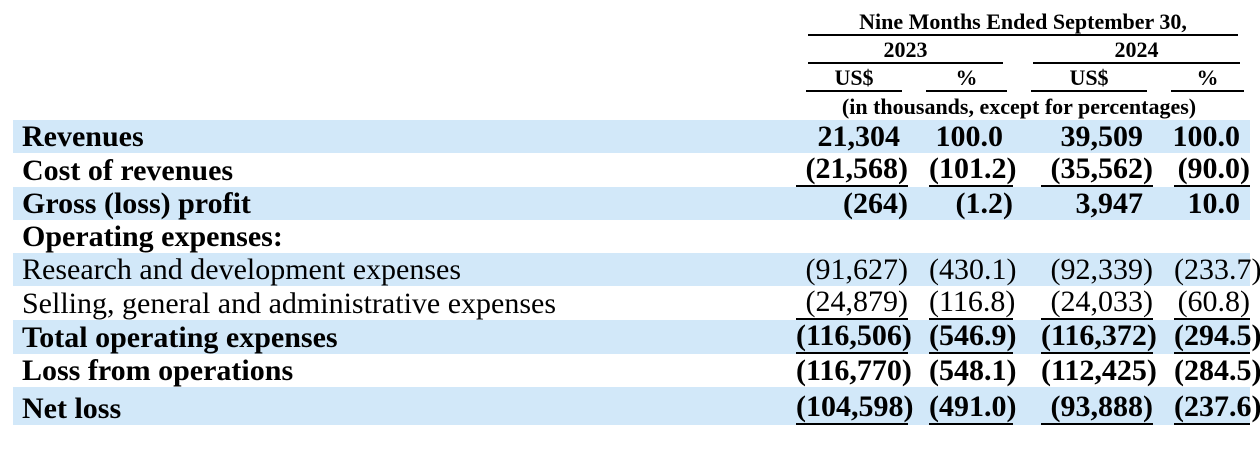 This screenshot has height=464, width=1260. What do you see at coordinates (1083, 170) in the screenshot?
I see `cell-value: (35,562)` at bounding box center [1083, 170].